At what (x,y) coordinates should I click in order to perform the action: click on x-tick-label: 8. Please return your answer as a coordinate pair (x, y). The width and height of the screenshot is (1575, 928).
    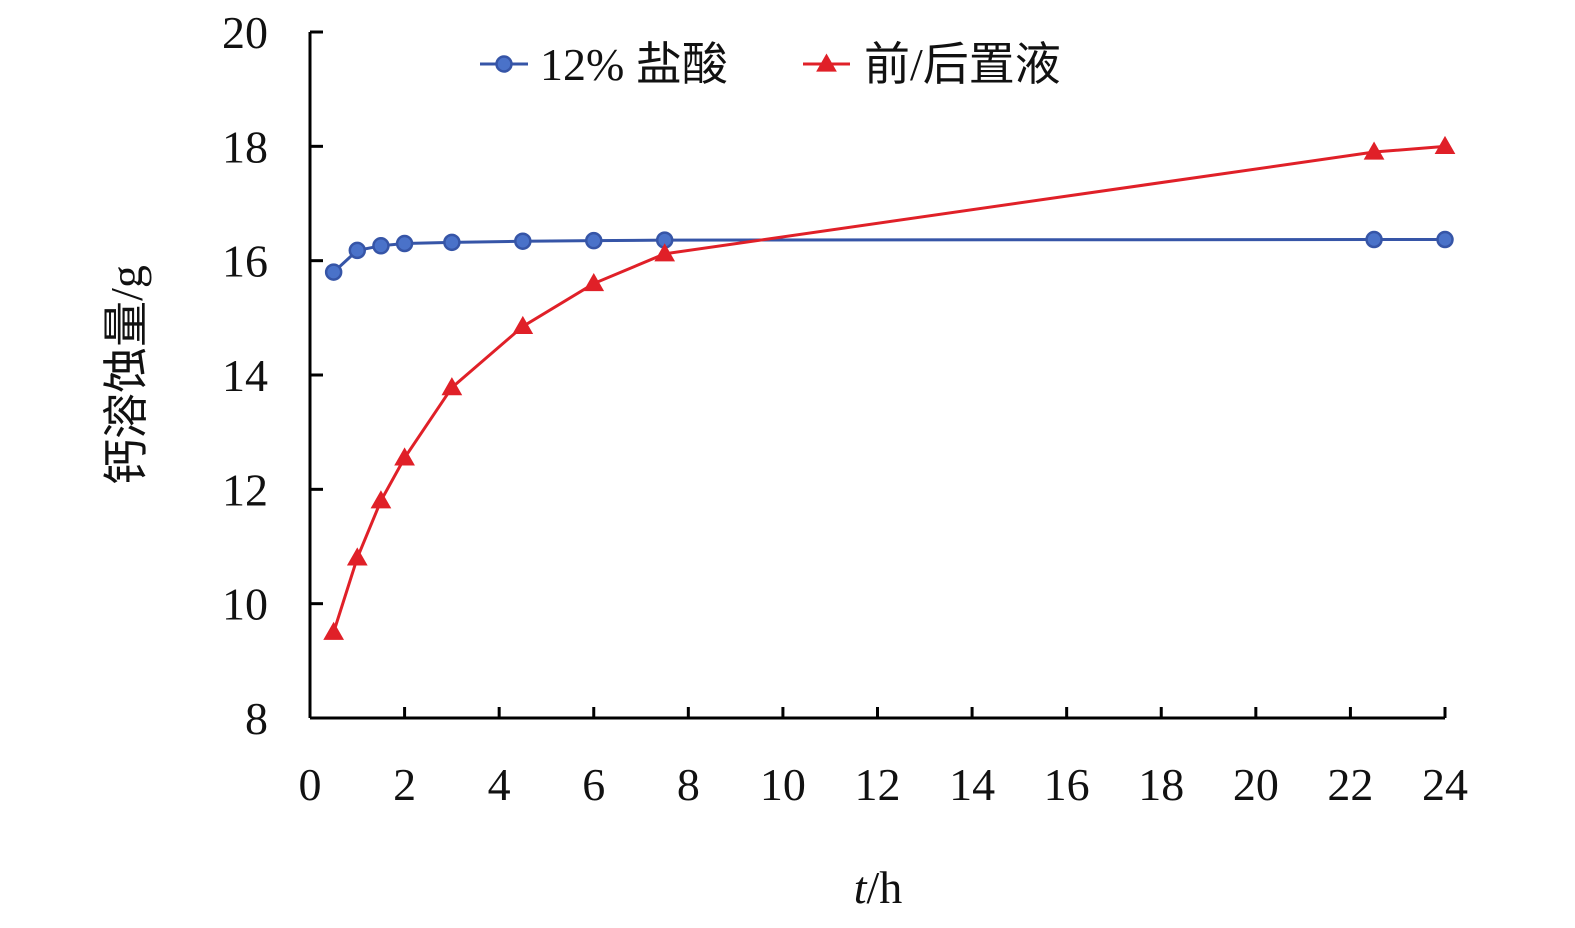
    Looking at the image, I should click on (688, 784).